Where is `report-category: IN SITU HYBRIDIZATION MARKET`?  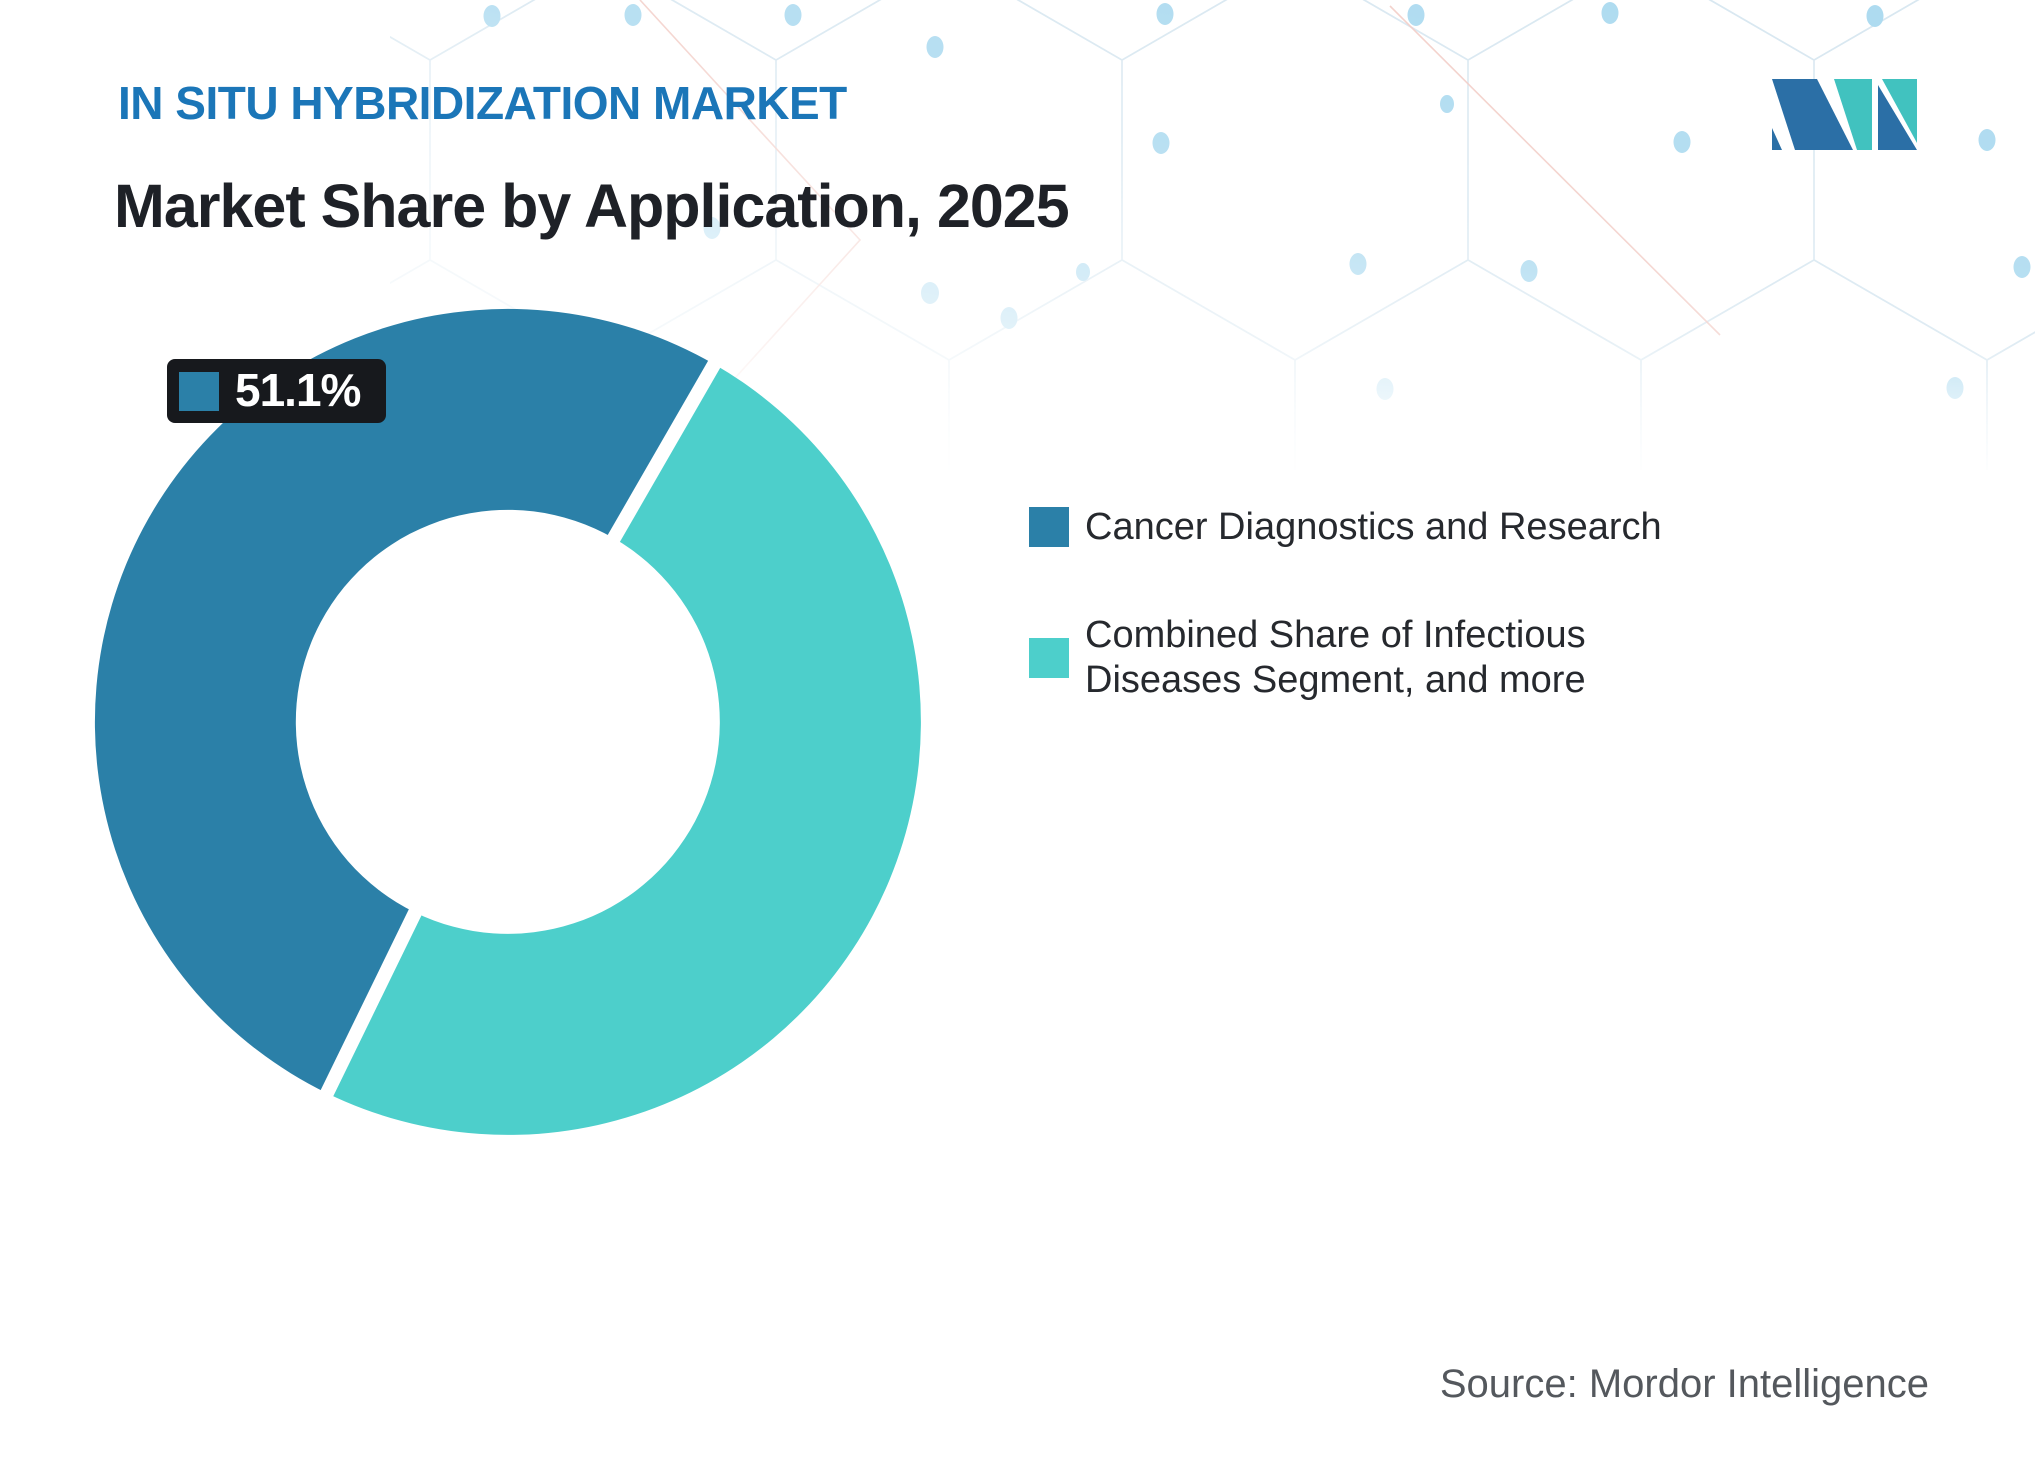 report-category: IN SITU HYBRIDIZATION MARKET is located at coordinates (482, 103).